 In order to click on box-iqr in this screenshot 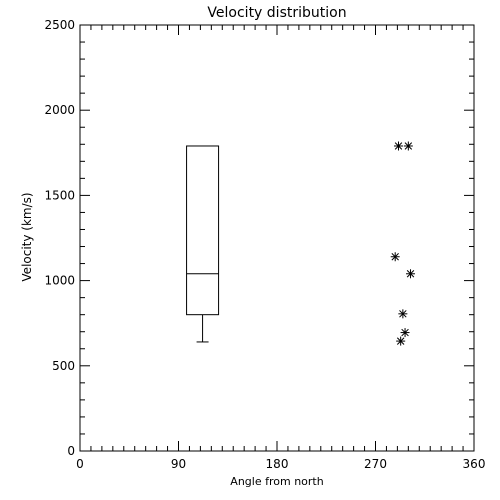, I will do `click(203, 230)`.